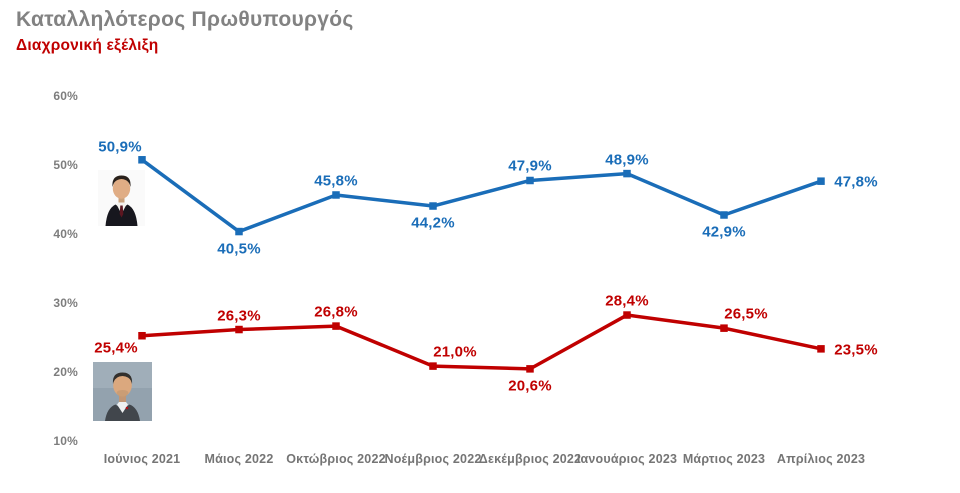 The width and height of the screenshot is (960, 493). I want to click on blue-data-point-label: 45,8%, so click(336, 181).